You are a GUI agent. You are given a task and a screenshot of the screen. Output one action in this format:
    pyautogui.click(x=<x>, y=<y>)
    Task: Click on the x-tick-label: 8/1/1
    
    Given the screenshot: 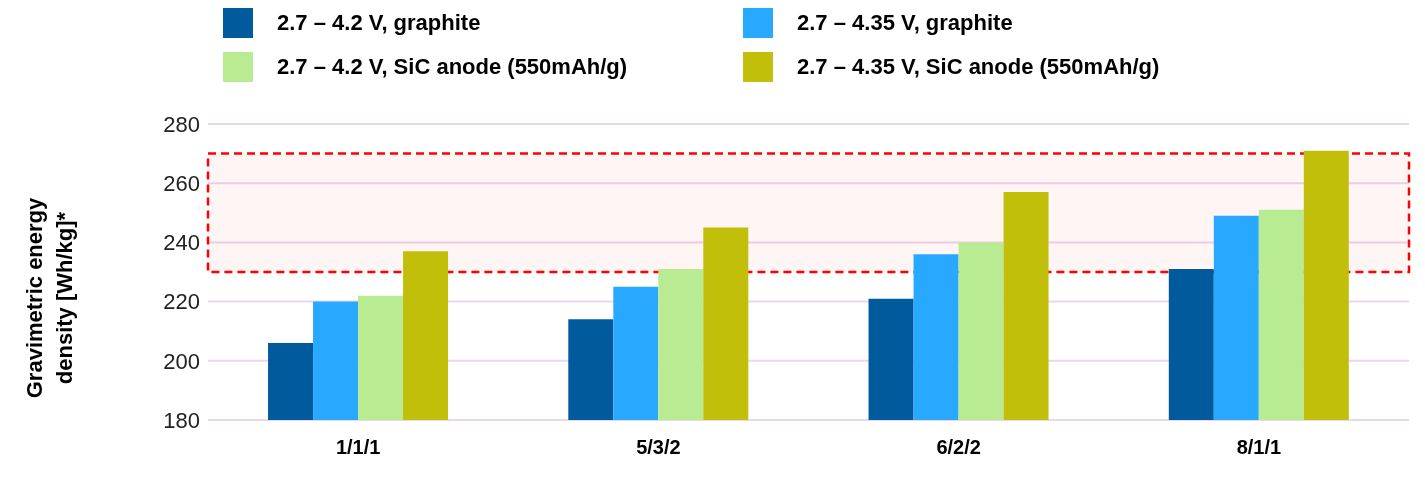 What is the action you would take?
    pyautogui.click(x=1259, y=447)
    